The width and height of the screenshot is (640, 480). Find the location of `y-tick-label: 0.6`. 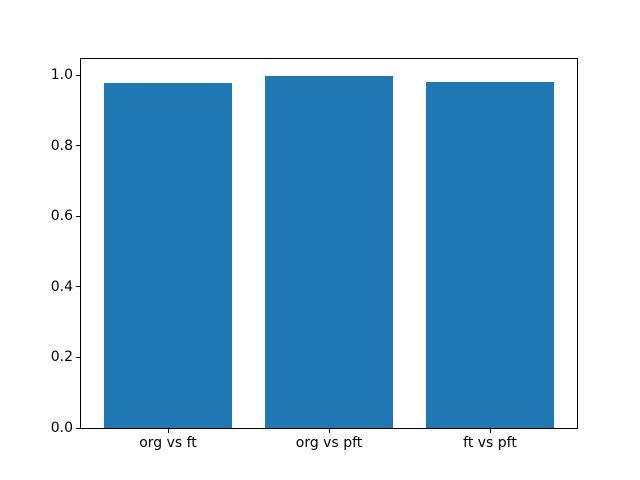

y-tick-label: 0.6 is located at coordinates (61, 216).